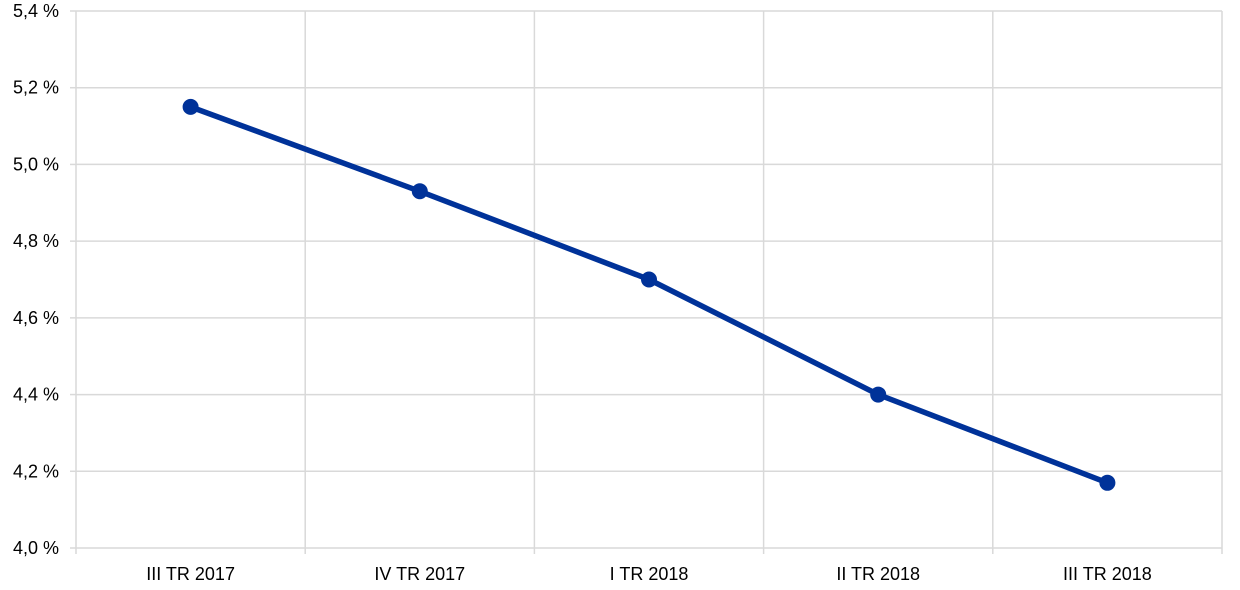  Describe the element at coordinates (1107, 574) in the screenshot. I see `x-tick-label: III TR 2018` at that location.